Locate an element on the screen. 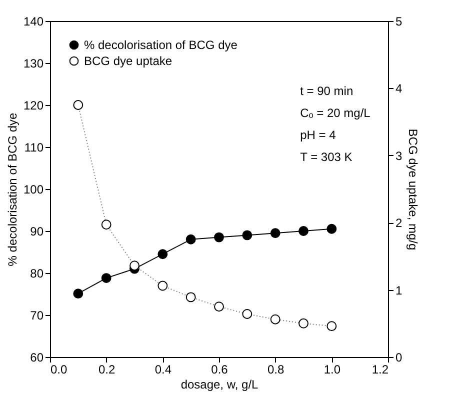 This screenshot has width=456, height=408. legend-label: % decolorisation of BCG dye is located at coordinates (161, 45).